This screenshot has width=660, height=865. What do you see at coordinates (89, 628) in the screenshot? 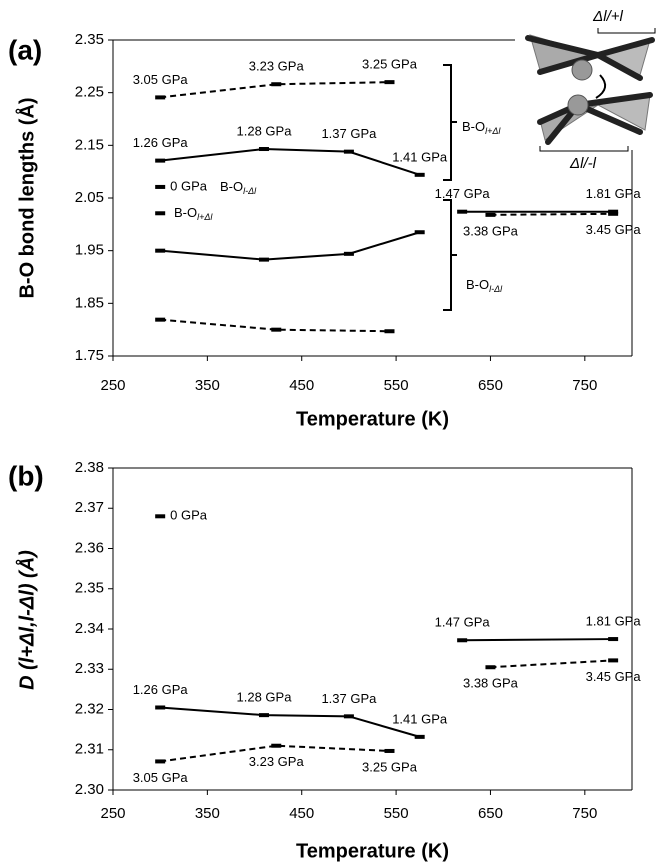
I see `y-tick-label: 2.34` at bounding box center [89, 628].